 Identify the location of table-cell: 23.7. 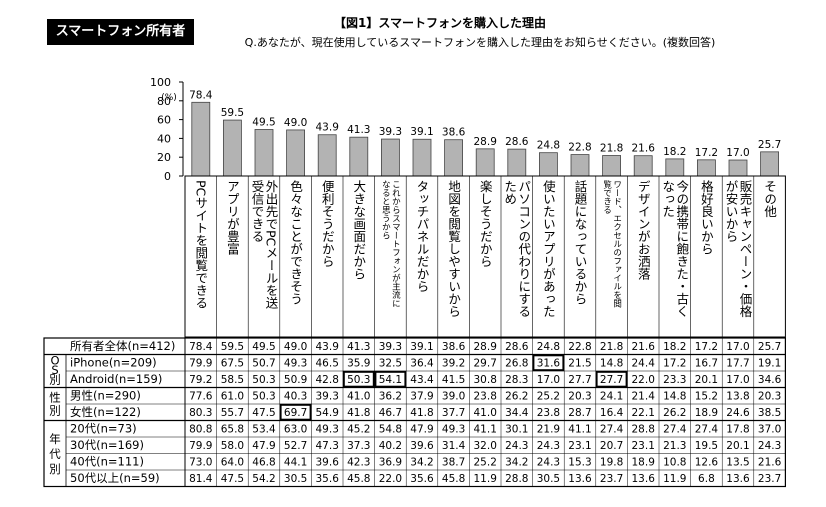
(769, 479).